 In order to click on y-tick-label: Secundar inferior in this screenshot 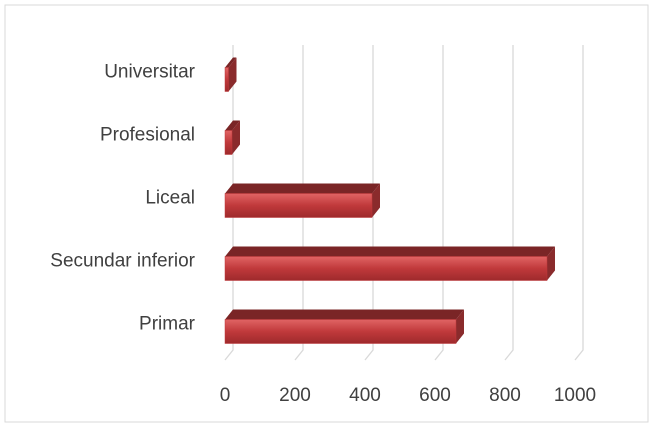, I will do `click(122, 261)`.